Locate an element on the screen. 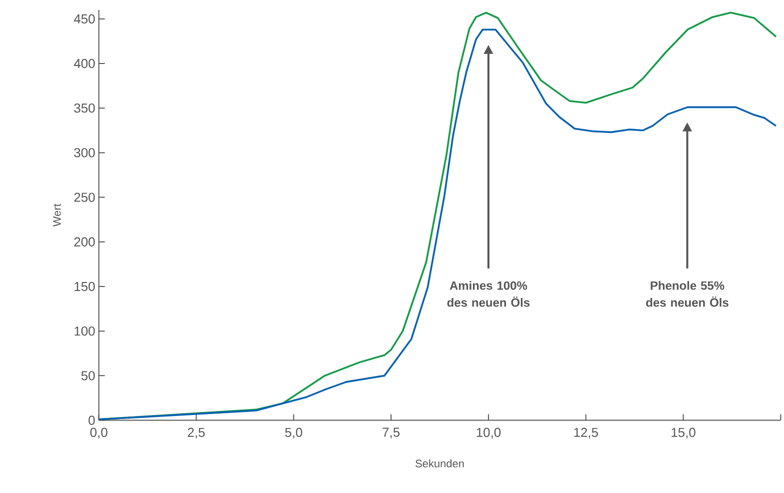  annotation: Amines 100% des neuen Öls is located at coordinates (488, 293).